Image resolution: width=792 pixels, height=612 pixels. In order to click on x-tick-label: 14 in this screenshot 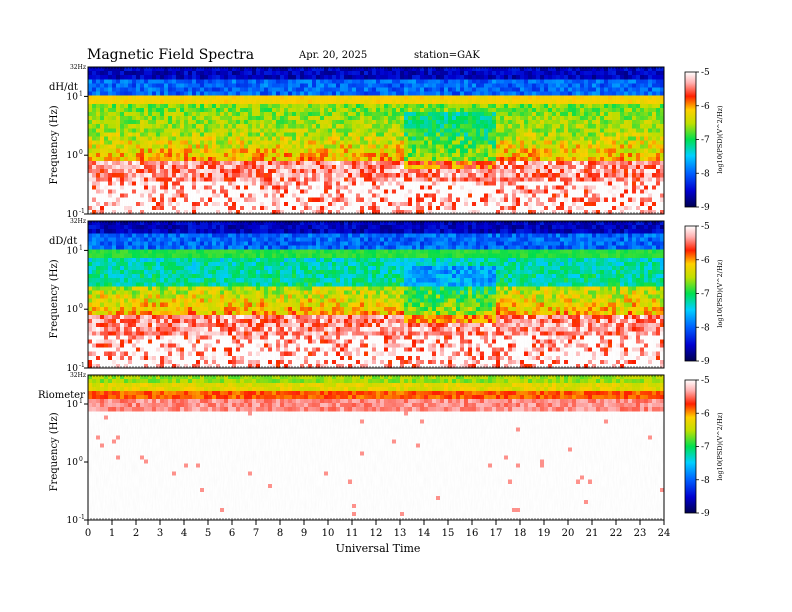, I will do `click(424, 533)`.